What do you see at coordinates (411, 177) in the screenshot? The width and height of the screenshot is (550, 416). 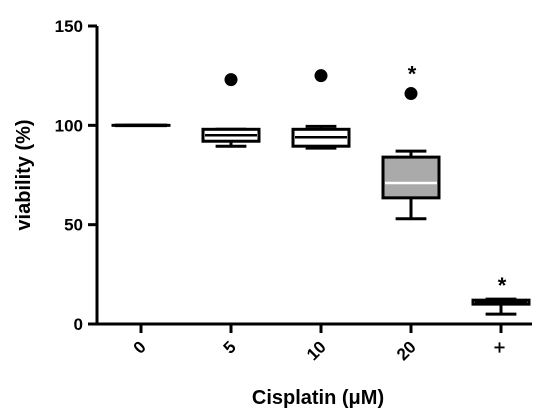 I see `box-iqr` at bounding box center [411, 177].